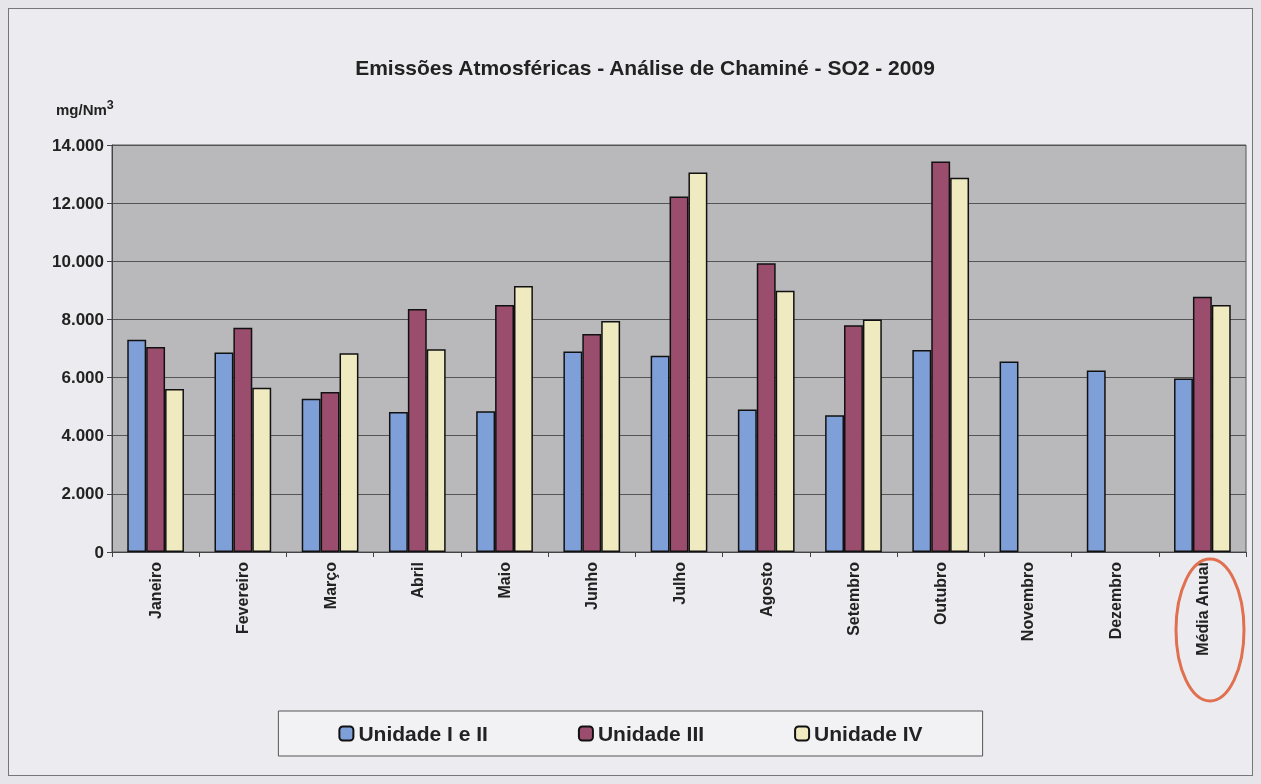 The width and height of the screenshot is (1261, 784). Describe the element at coordinates (78, 261) in the screenshot. I see `y-tick-label: 10.000` at that location.